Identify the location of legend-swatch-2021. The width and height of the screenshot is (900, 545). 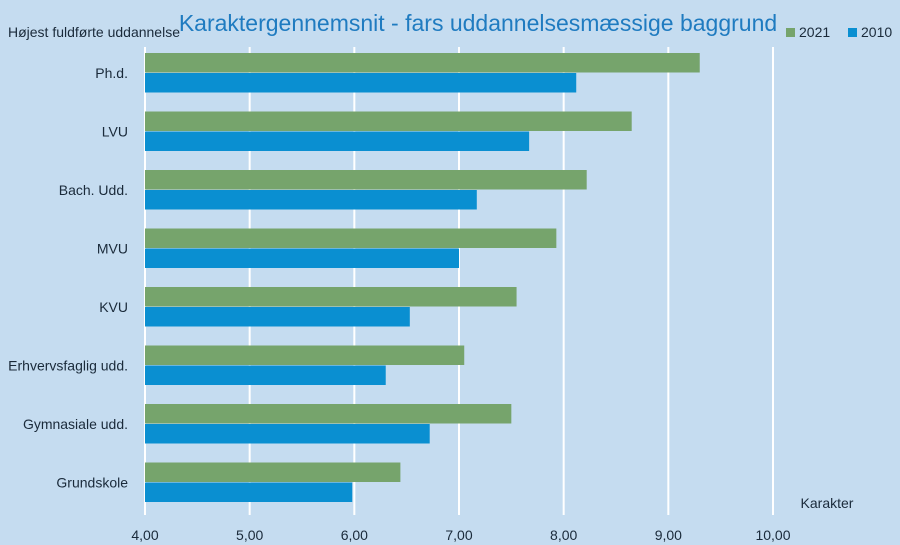
(790, 32).